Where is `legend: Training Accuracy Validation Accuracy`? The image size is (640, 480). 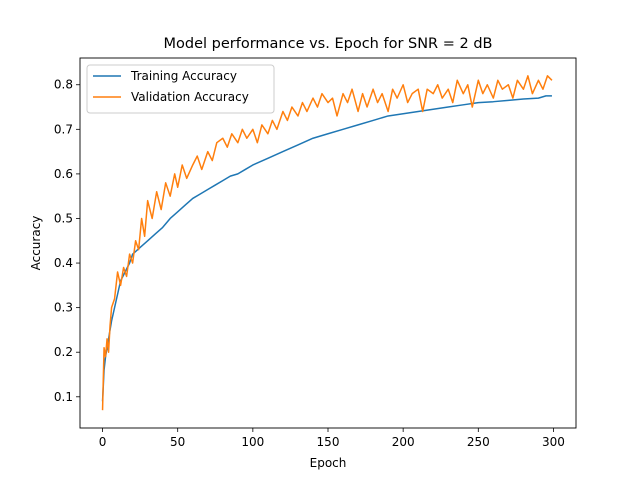 legend: Training Accuracy Validation Accuracy is located at coordinates (180, 89).